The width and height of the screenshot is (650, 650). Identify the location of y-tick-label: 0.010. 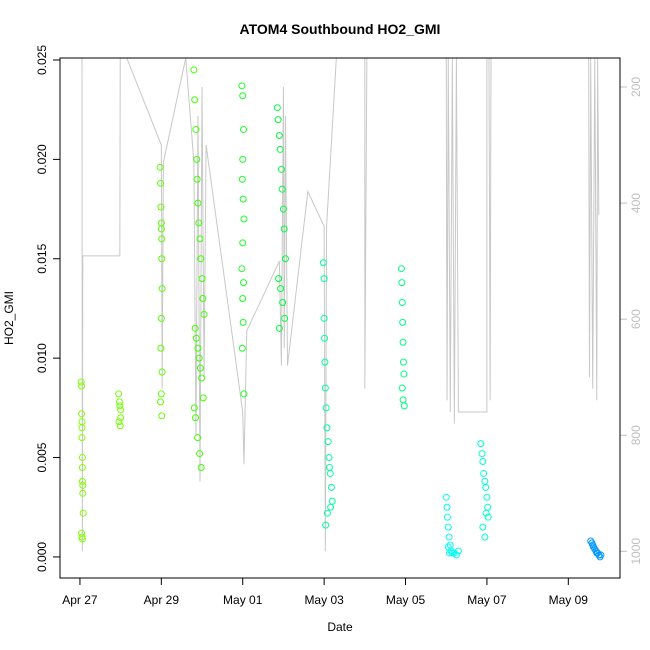
(42, 358).